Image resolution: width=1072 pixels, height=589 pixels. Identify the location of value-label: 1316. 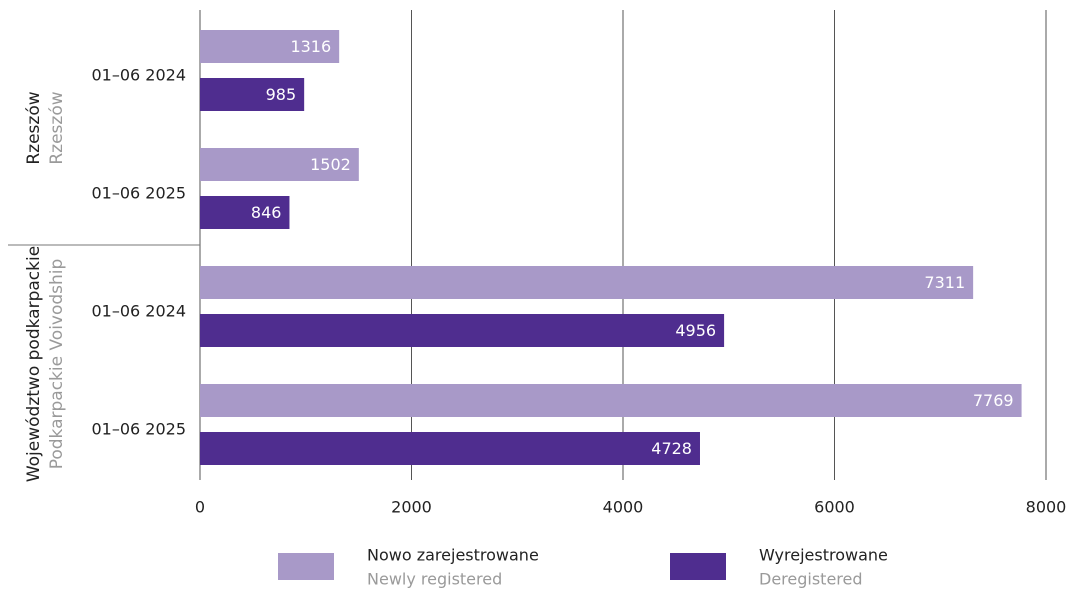
(310, 46).